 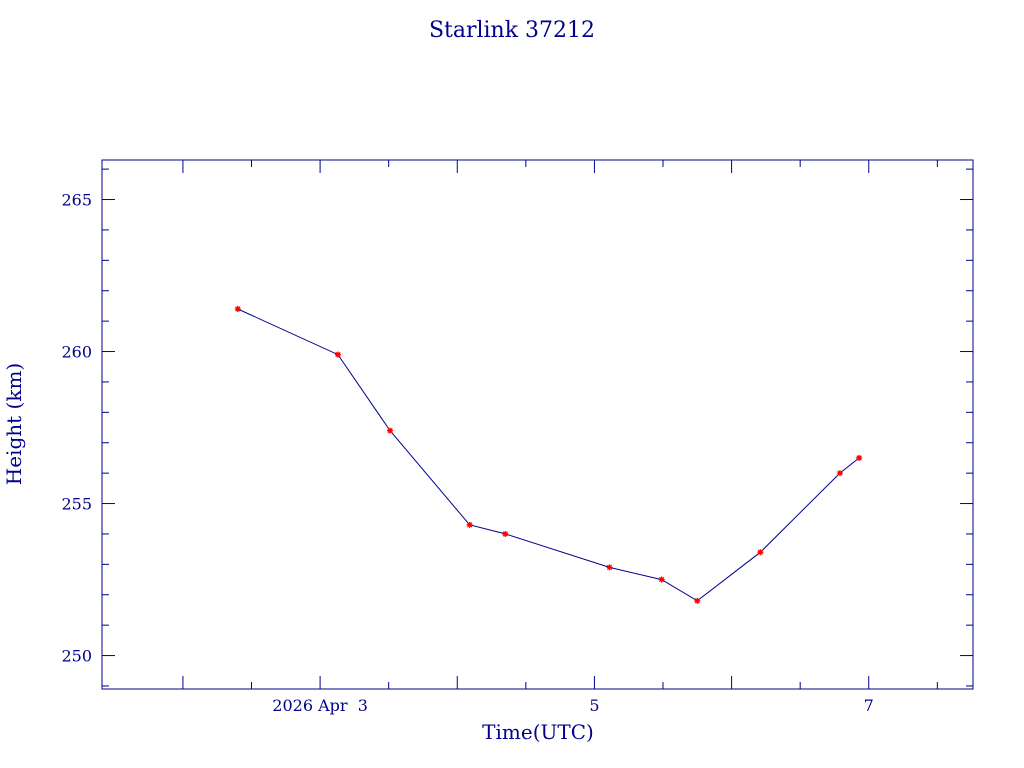 What do you see at coordinates (320, 705) in the screenshot?
I see `x-tick-label: 2026 Apr 3` at bounding box center [320, 705].